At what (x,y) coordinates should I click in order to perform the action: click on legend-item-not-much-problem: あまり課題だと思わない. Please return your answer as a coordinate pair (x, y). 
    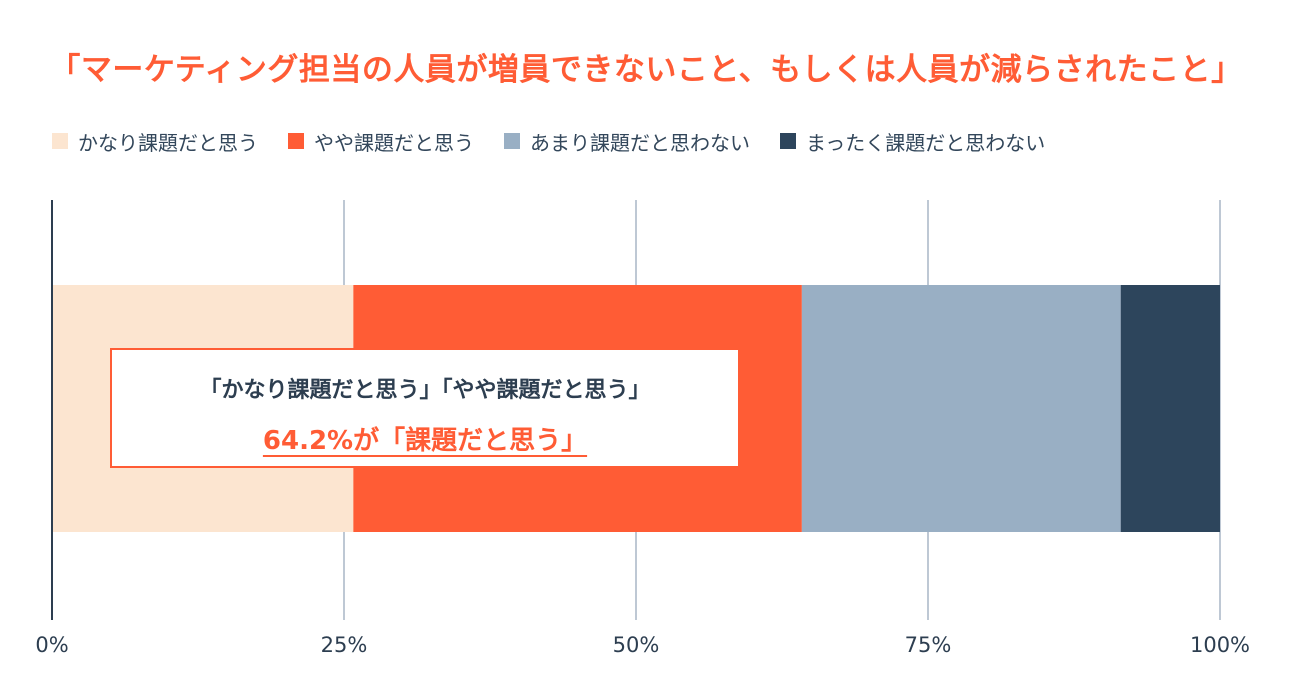
    Looking at the image, I should click on (627, 141).